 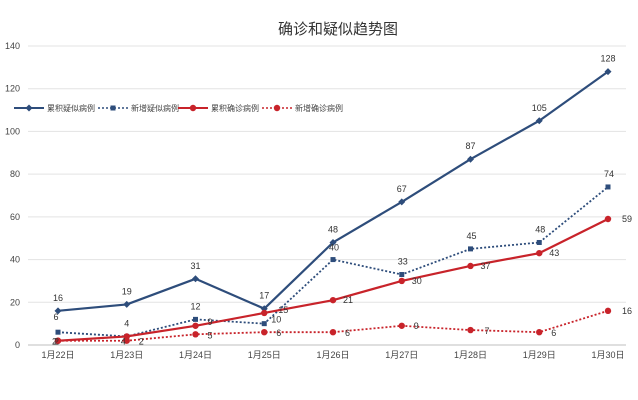 I want to click on data-label: 30, so click(x=417, y=281).